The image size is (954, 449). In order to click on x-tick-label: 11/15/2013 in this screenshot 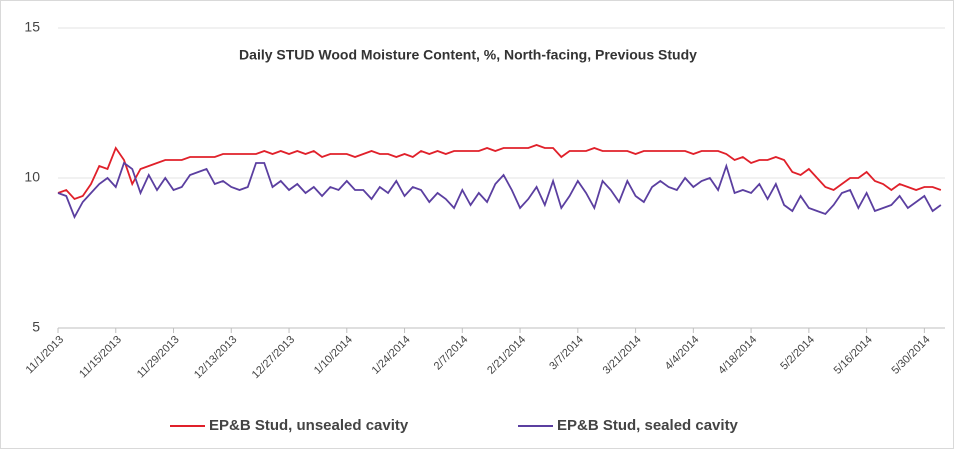, I will do `click(100, 357)`.